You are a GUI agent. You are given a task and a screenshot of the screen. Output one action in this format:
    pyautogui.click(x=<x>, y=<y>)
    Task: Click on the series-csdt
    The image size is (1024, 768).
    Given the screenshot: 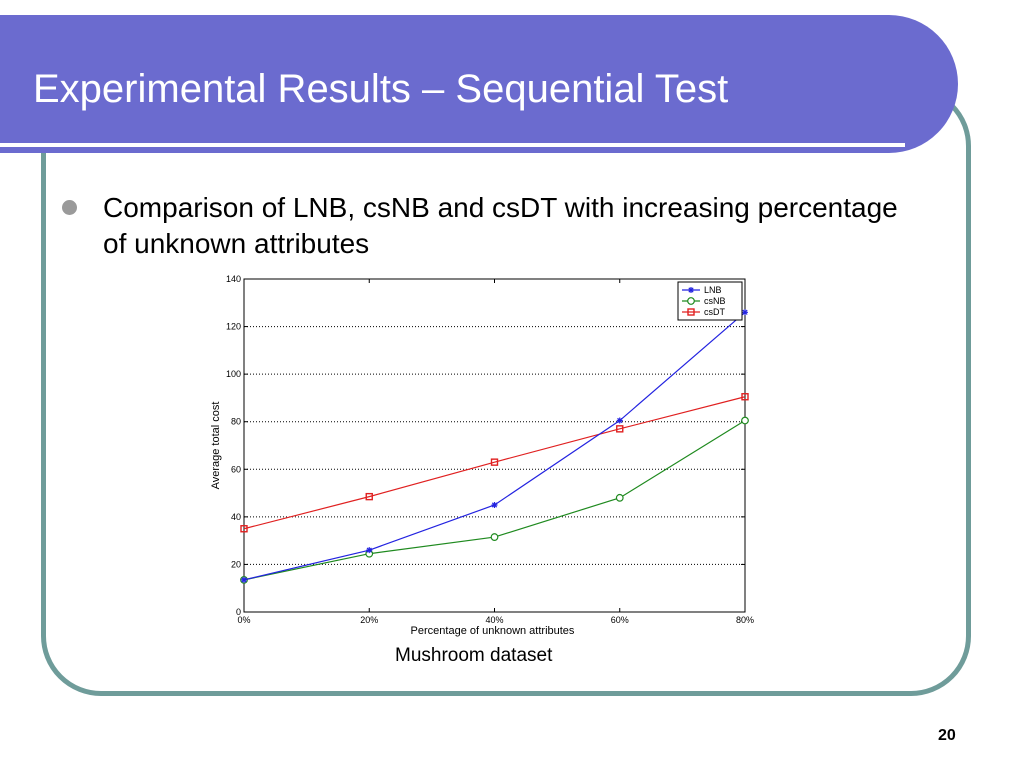 What is the action you would take?
    pyautogui.click(x=494, y=463)
    